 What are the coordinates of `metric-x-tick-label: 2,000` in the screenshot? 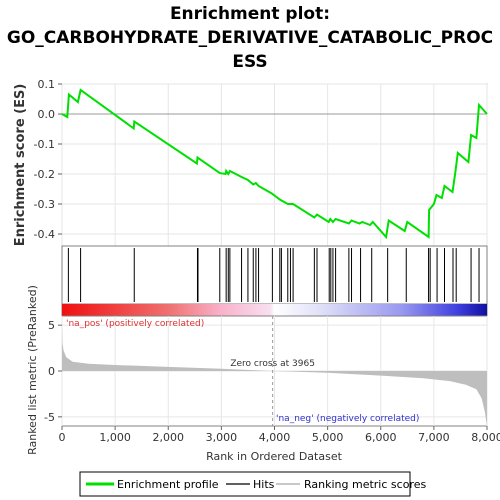 It's located at (169, 437).